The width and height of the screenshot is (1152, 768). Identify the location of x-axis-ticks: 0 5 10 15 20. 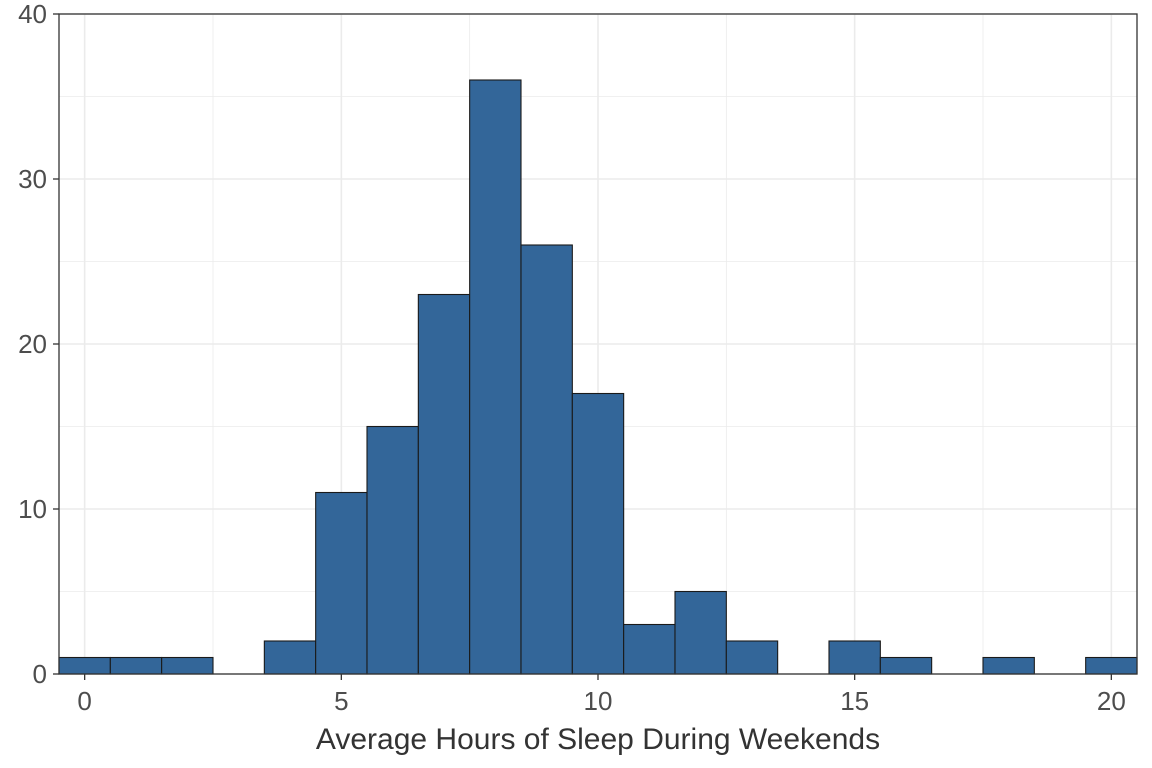
(601, 695).